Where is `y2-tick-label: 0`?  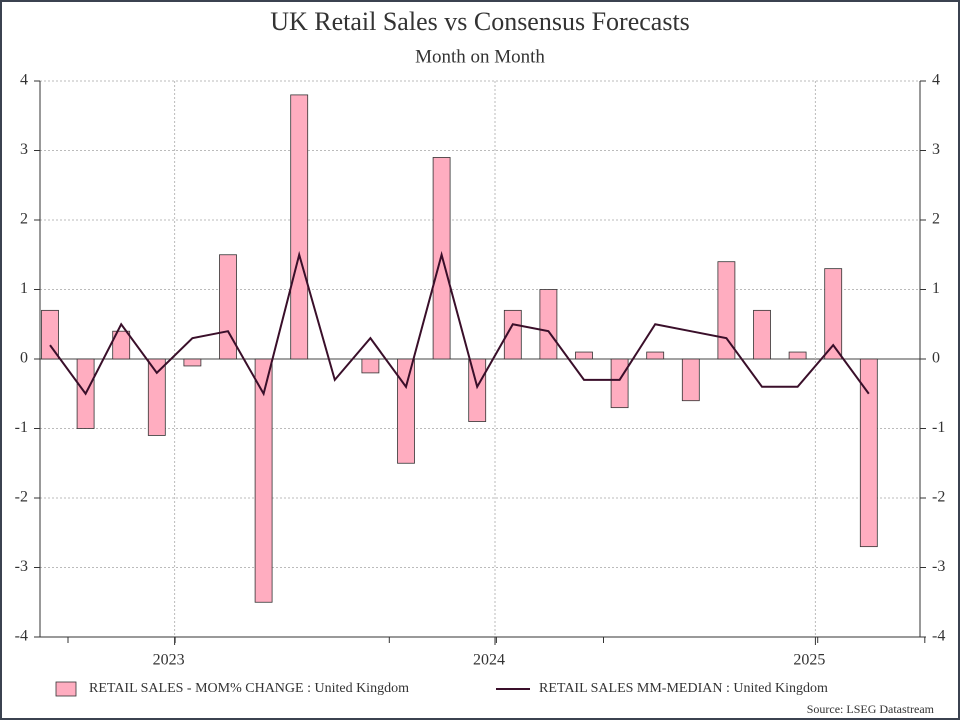
y2-tick-label: 0 is located at coordinates (936, 358).